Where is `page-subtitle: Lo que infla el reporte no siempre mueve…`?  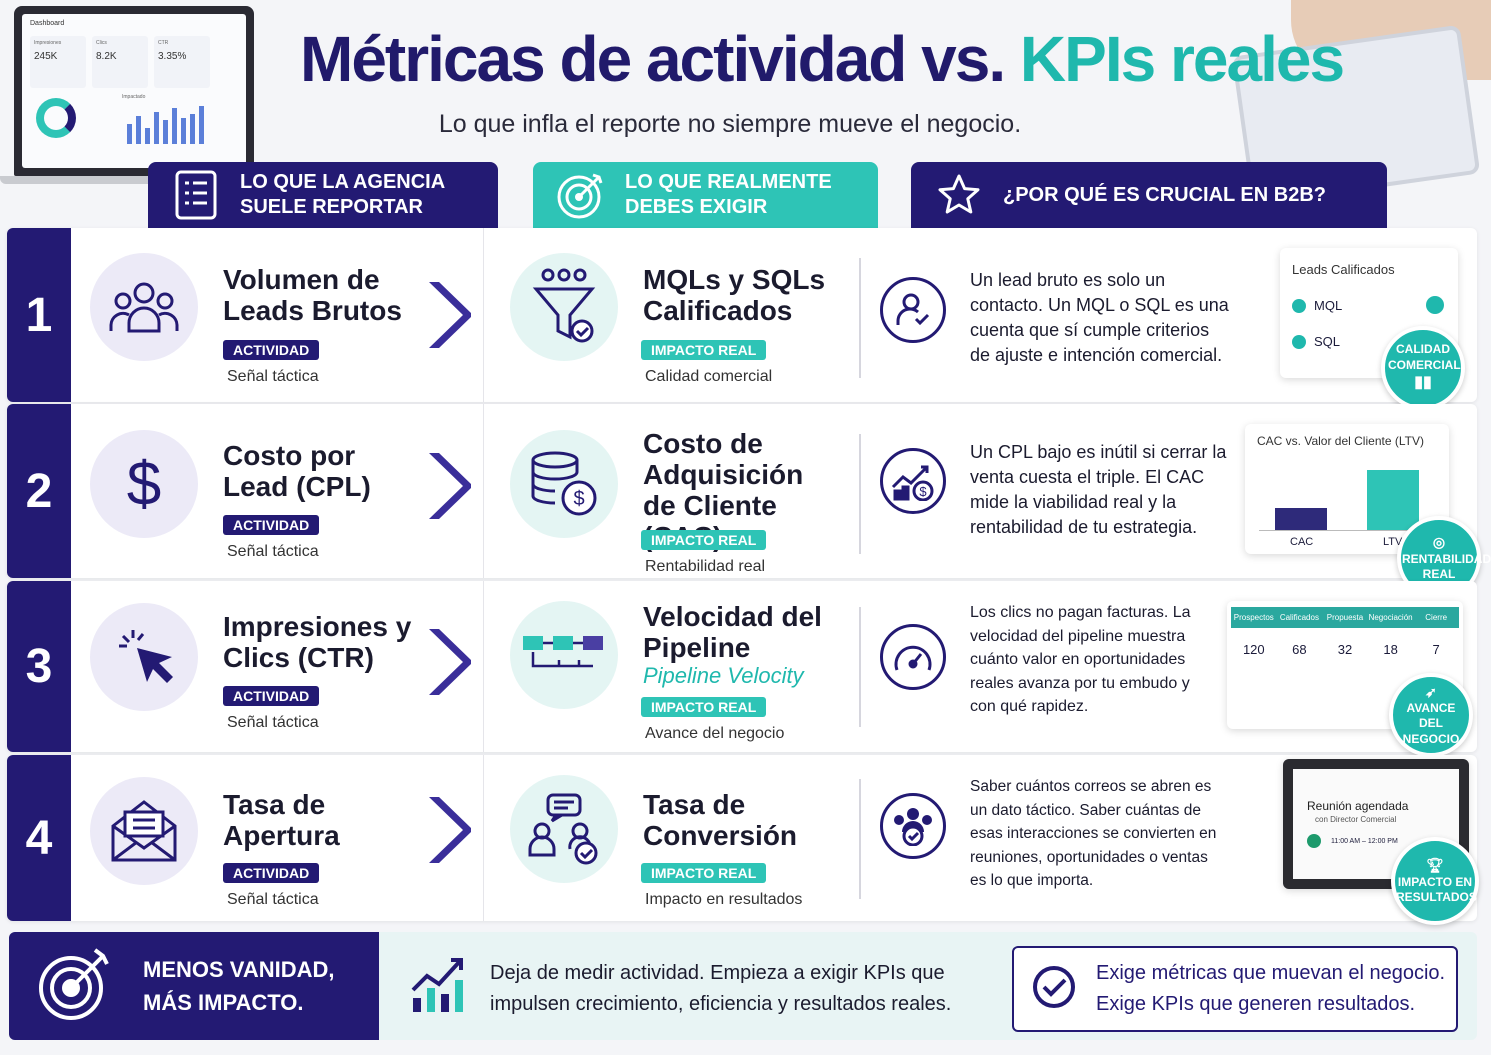 page-subtitle: Lo que infla el reporte no siempre mueve… is located at coordinates (730, 124).